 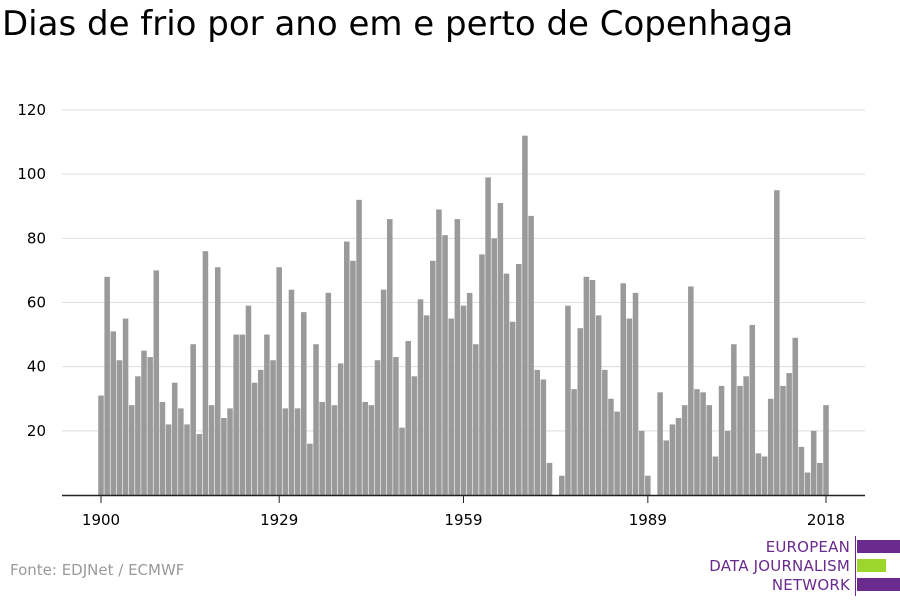 I want to click on bar-1926, so click(x=260, y=432).